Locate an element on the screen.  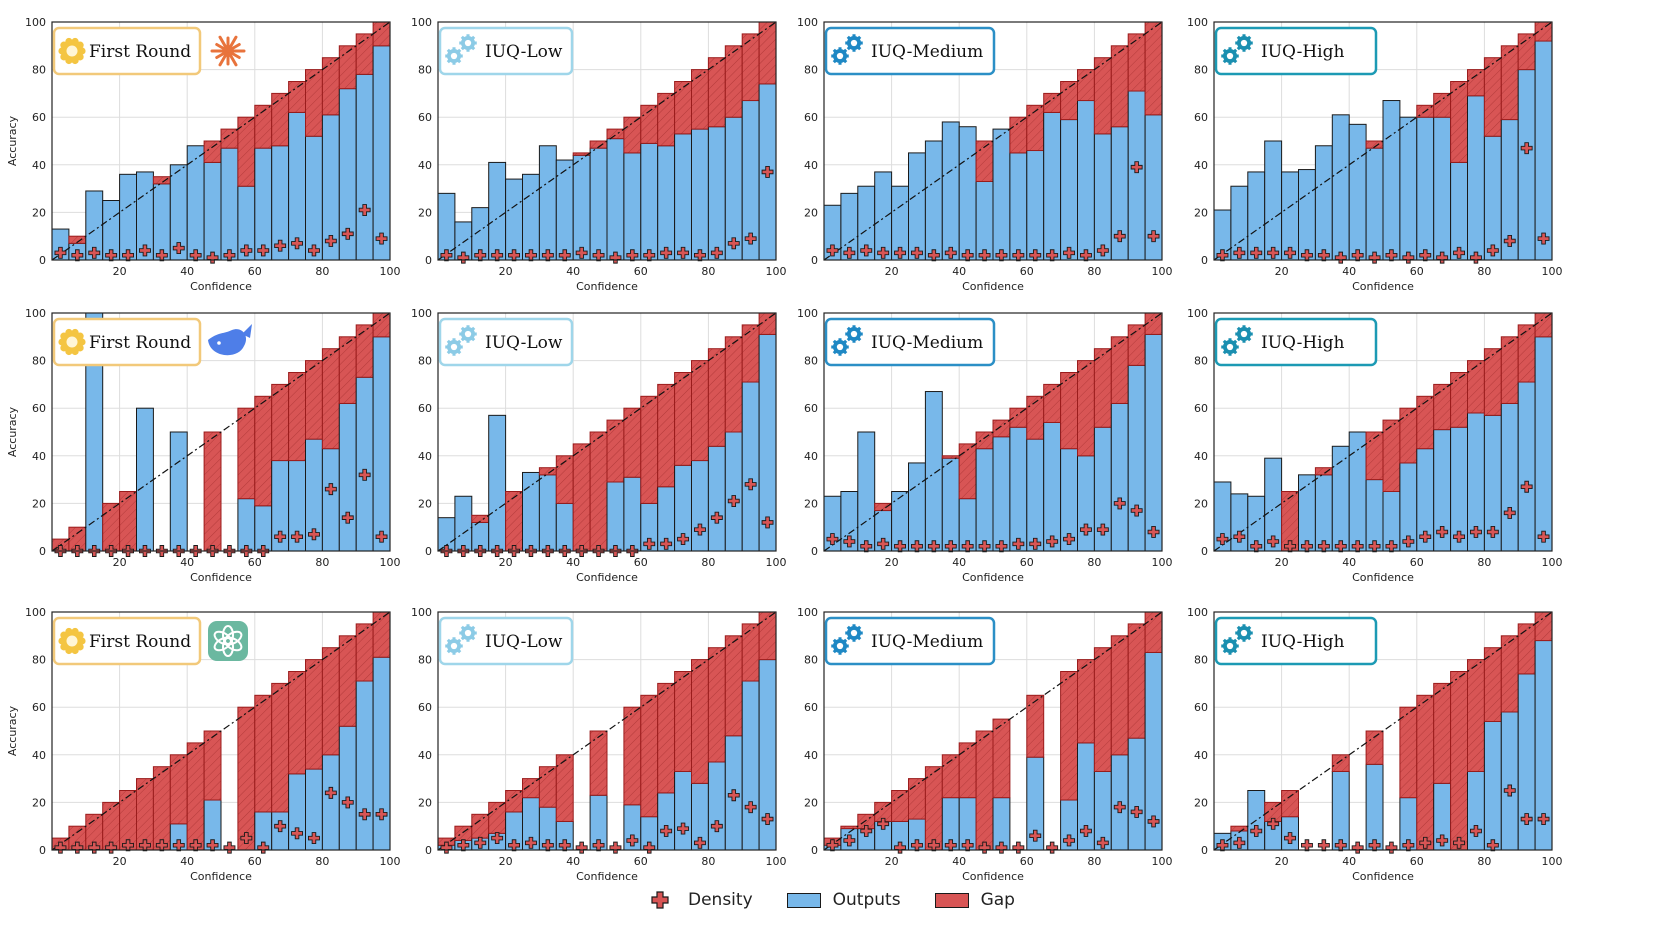
y-tick-label: 100 is located at coordinates (421, 612).